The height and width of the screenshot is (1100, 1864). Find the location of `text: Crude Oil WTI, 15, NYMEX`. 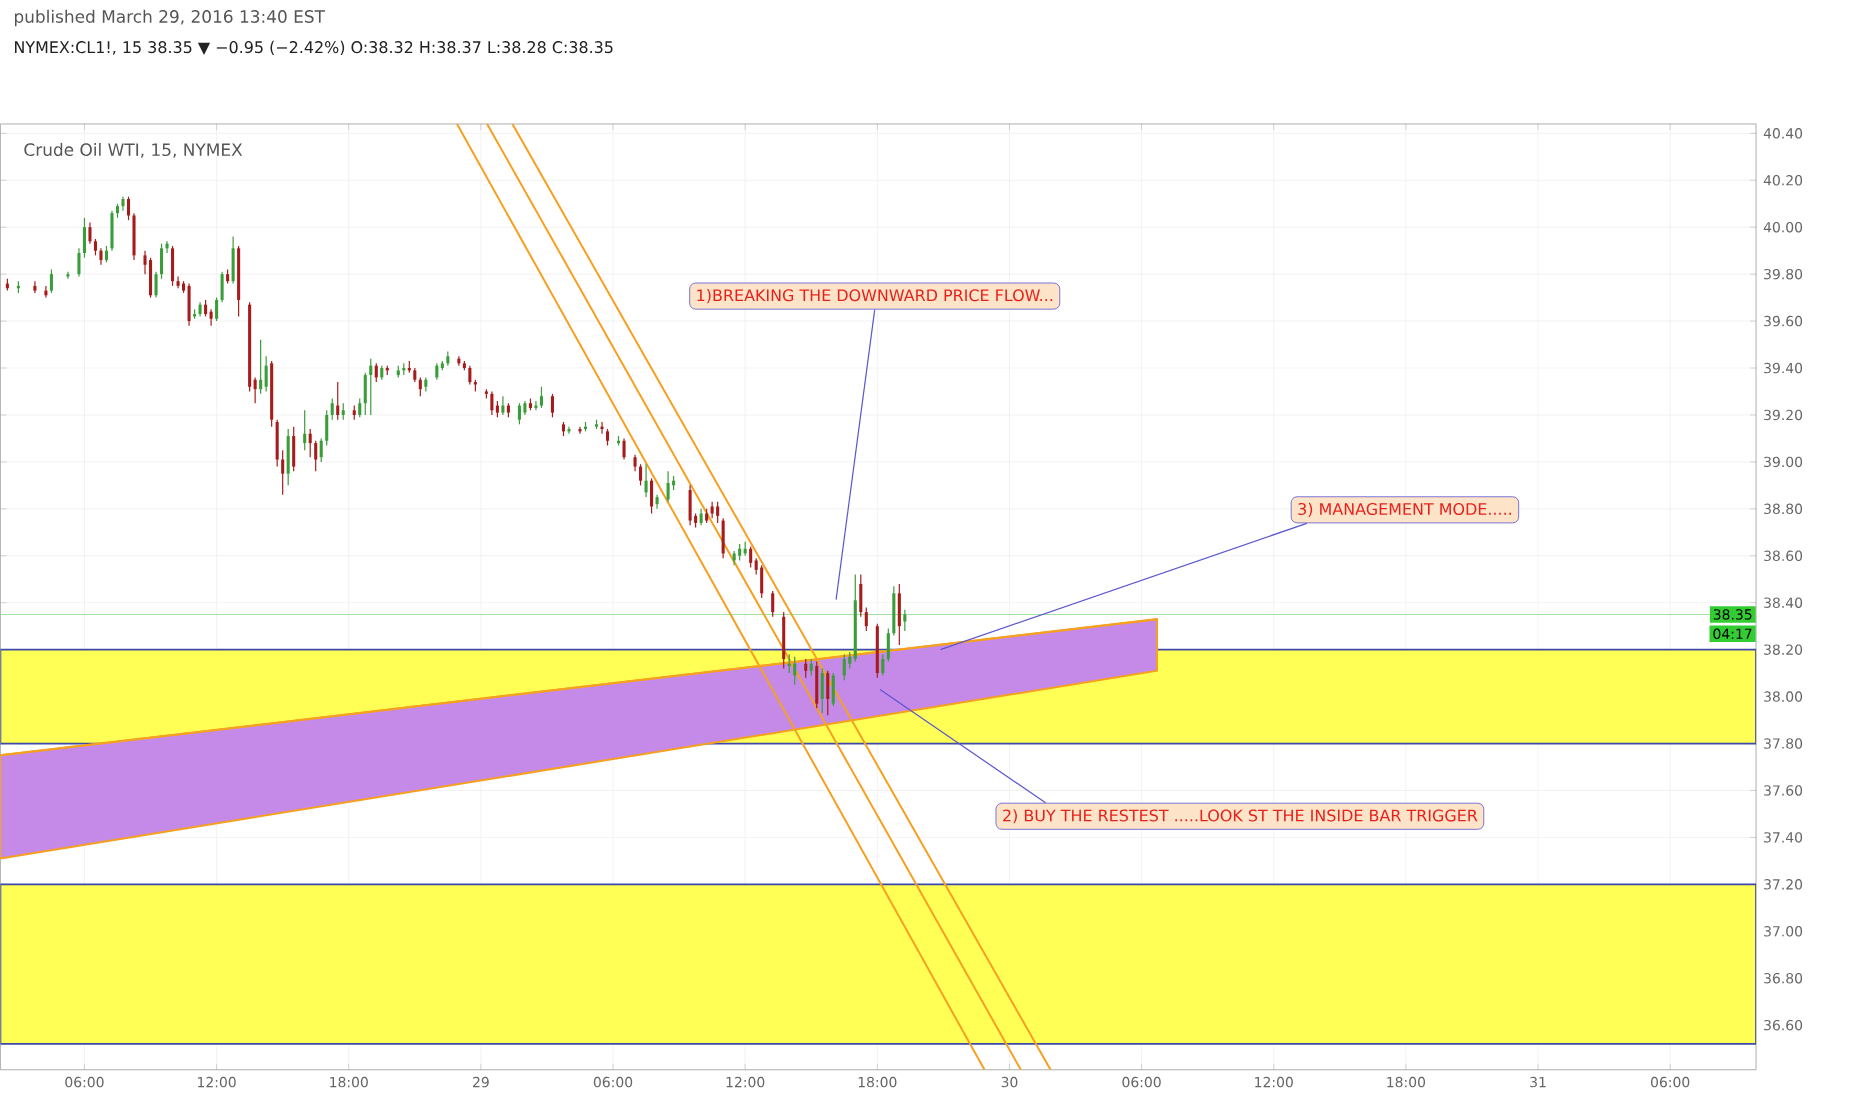

text: Crude Oil WTI, 15, NYMEX is located at coordinates (133, 150).